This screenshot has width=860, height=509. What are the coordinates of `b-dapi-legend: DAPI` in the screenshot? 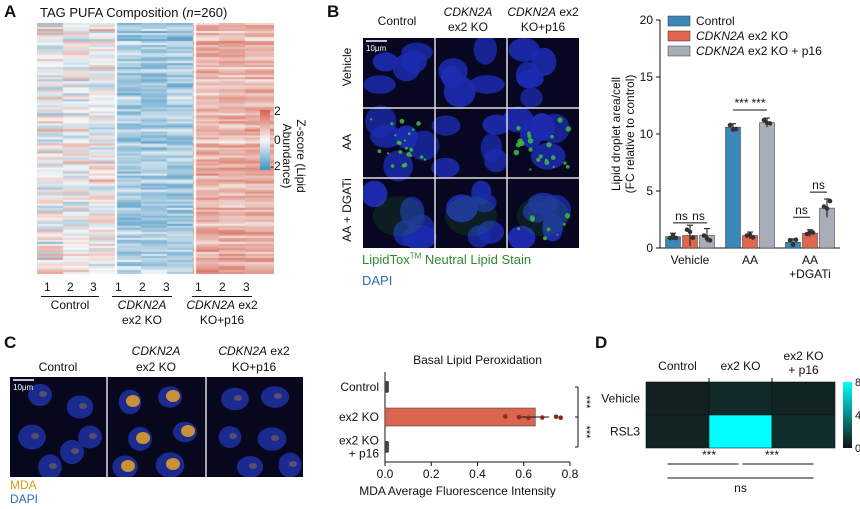 It's located at (377, 280).